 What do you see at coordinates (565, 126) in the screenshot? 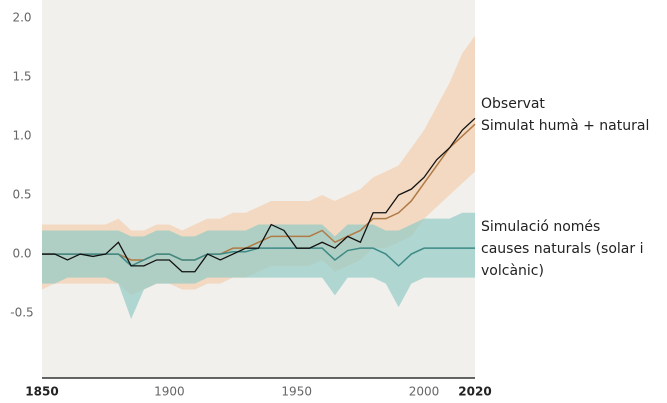
I see `annotation: Simulat humà + natural` at bounding box center [565, 126].